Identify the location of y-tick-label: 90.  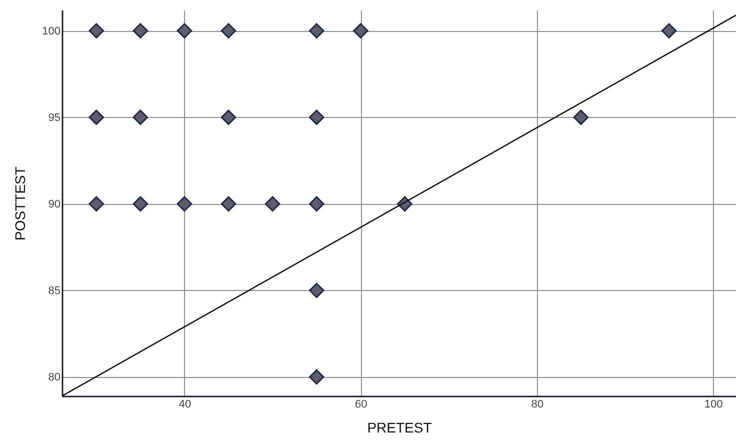
(54, 204).